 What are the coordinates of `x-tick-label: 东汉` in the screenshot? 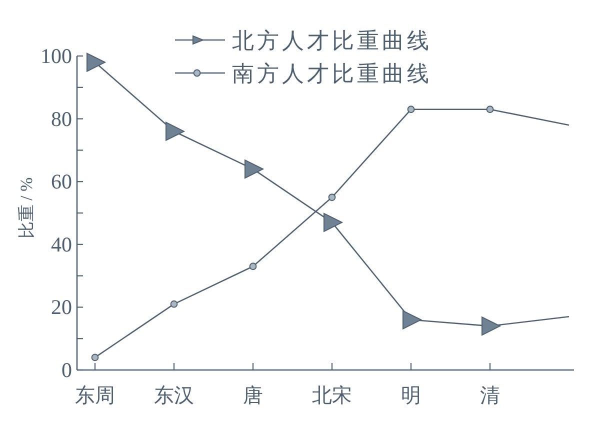 It's located at (174, 396).